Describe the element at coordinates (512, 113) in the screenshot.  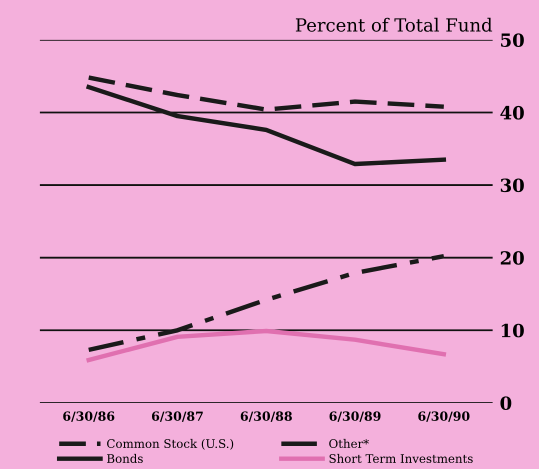
I see `y-tick-label: 40` at that location.